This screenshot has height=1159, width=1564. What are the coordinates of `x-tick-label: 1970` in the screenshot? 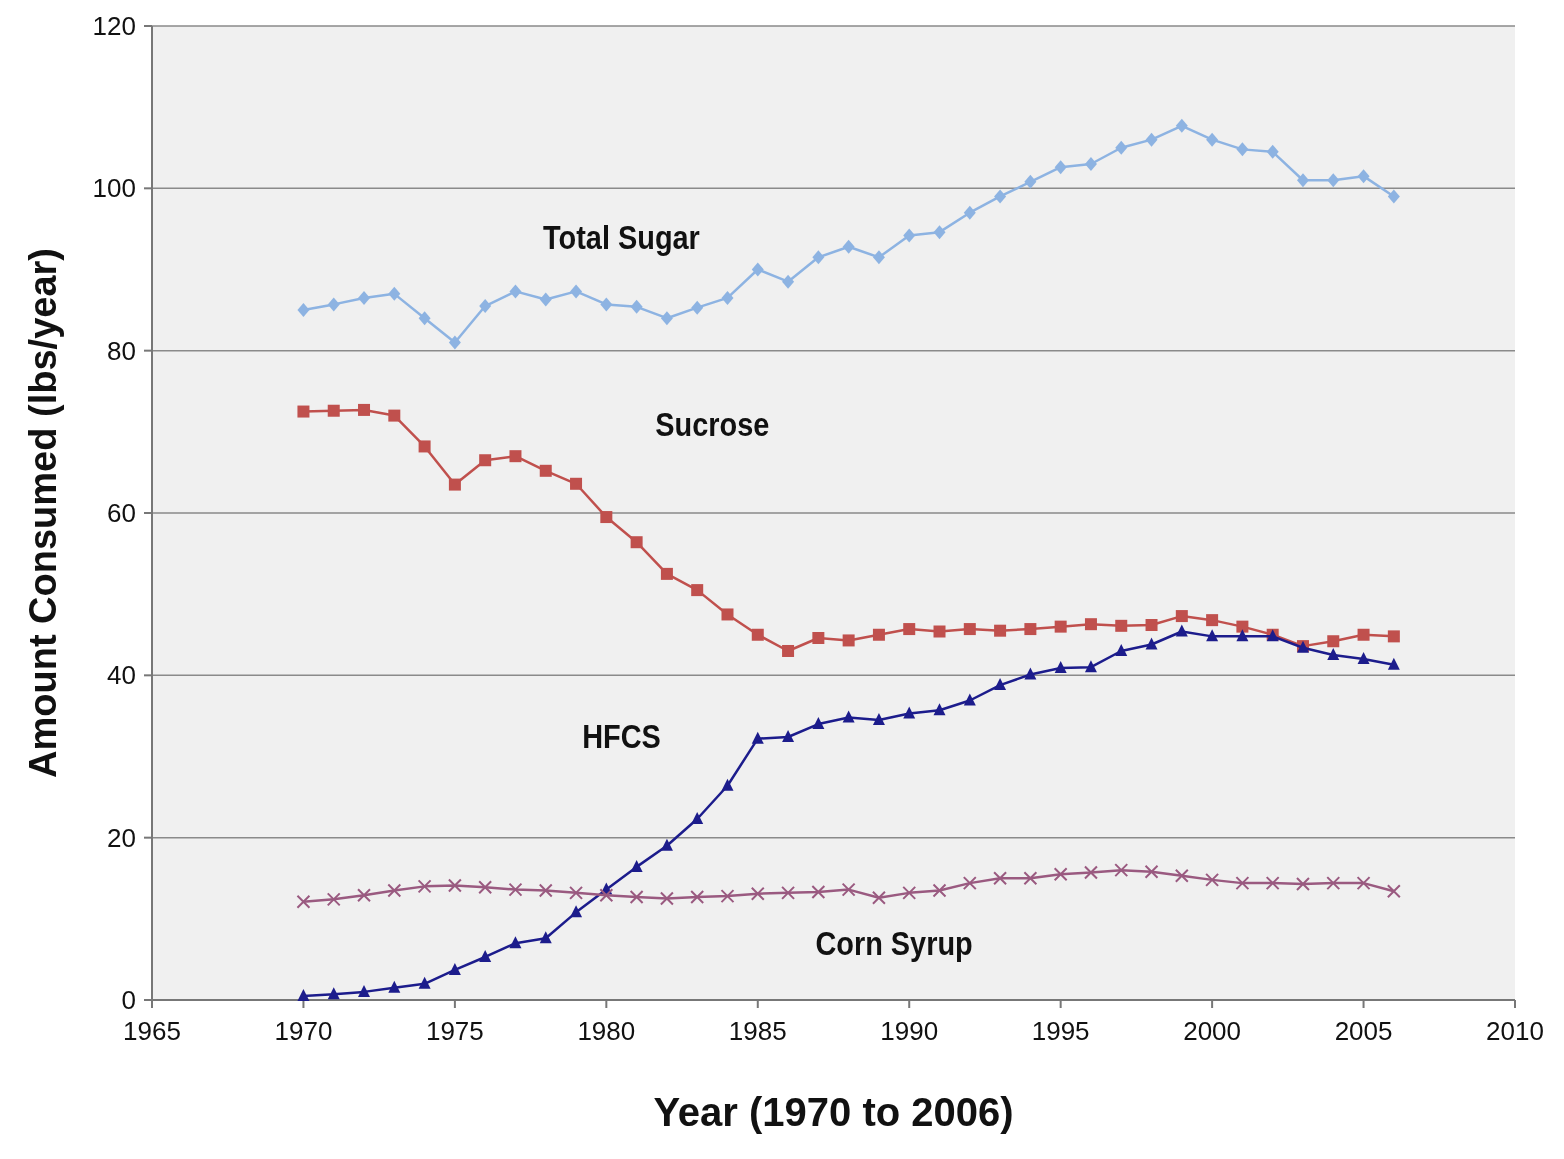 It's located at (303, 1031).